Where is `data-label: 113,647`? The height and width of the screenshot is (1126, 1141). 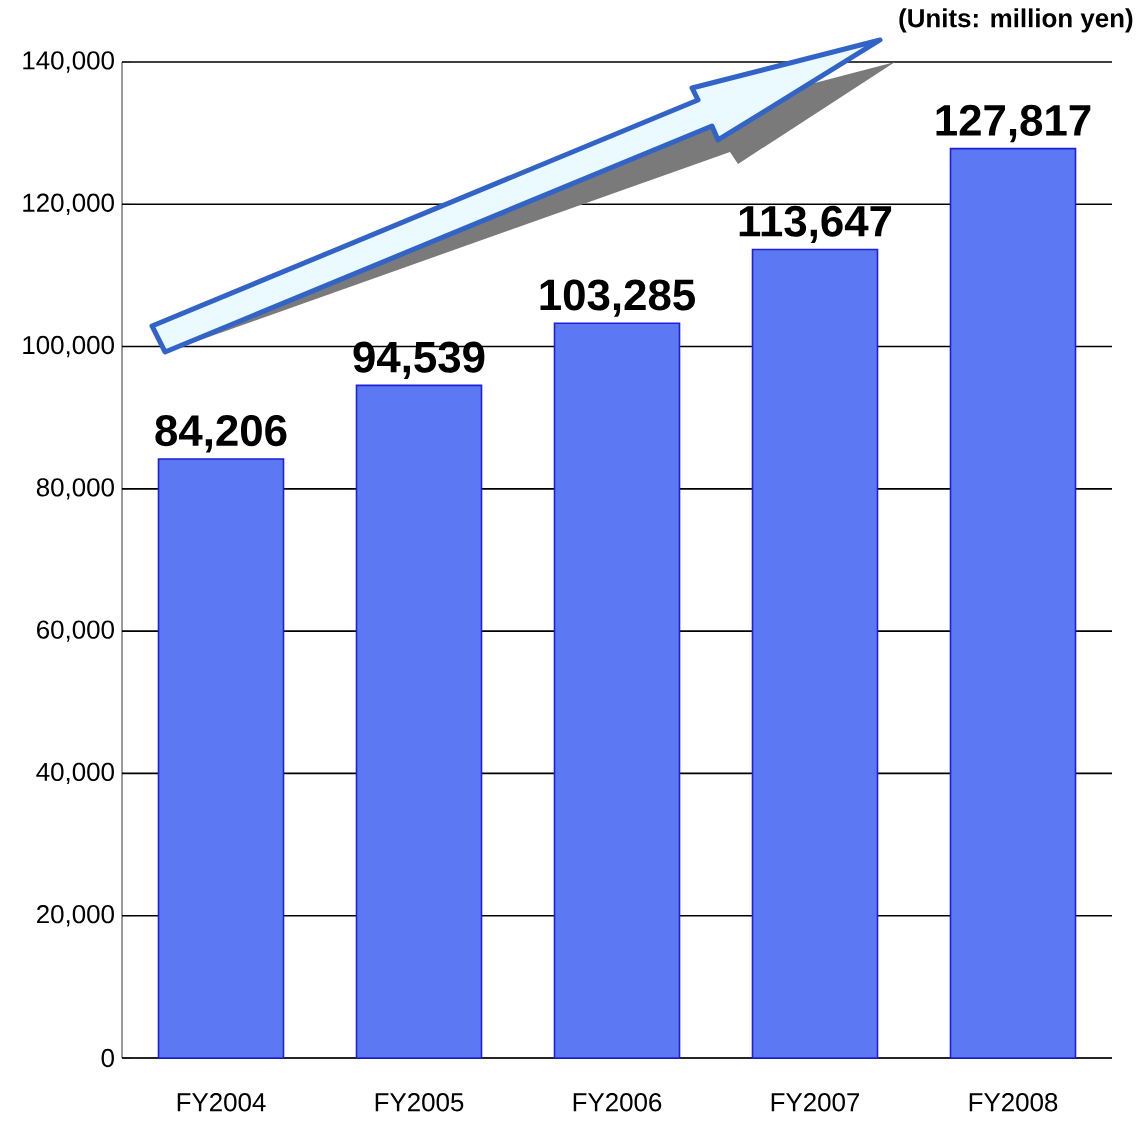 data-label: 113,647 is located at coordinates (815, 224).